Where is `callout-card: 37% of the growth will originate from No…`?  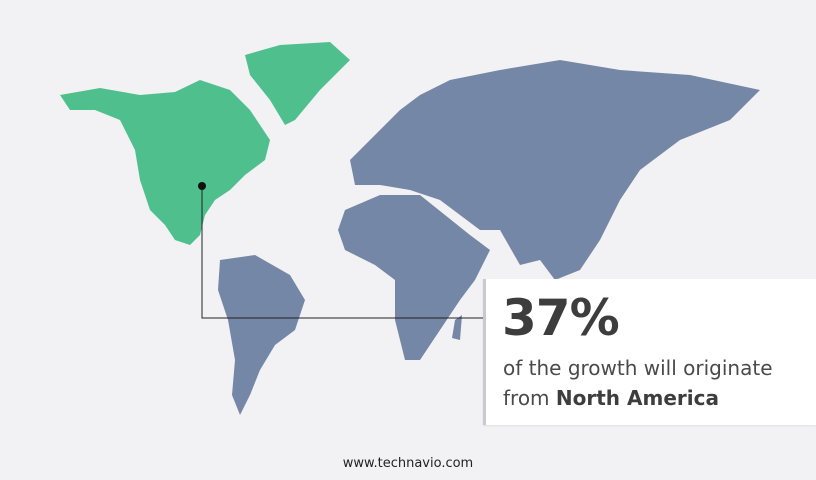 callout-card: 37% of the growth will originate from No… is located at coordinates (649, 352).